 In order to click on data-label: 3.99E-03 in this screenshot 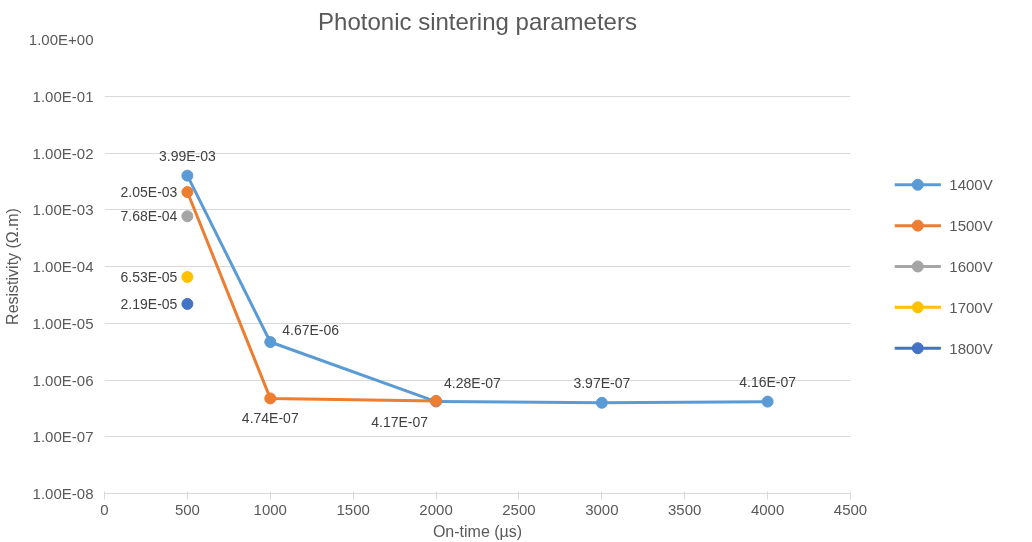, I will do `click(187, 155)`.